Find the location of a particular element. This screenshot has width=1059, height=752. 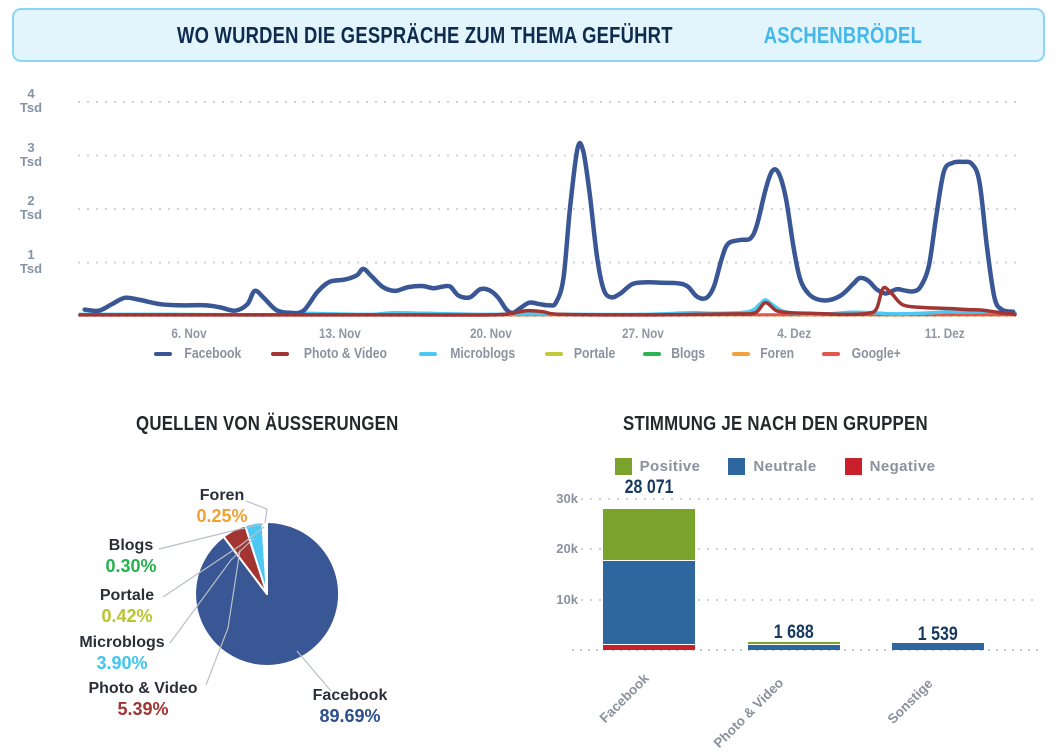

pie-label-name: Microblogs is located at coordinates (122, 642).